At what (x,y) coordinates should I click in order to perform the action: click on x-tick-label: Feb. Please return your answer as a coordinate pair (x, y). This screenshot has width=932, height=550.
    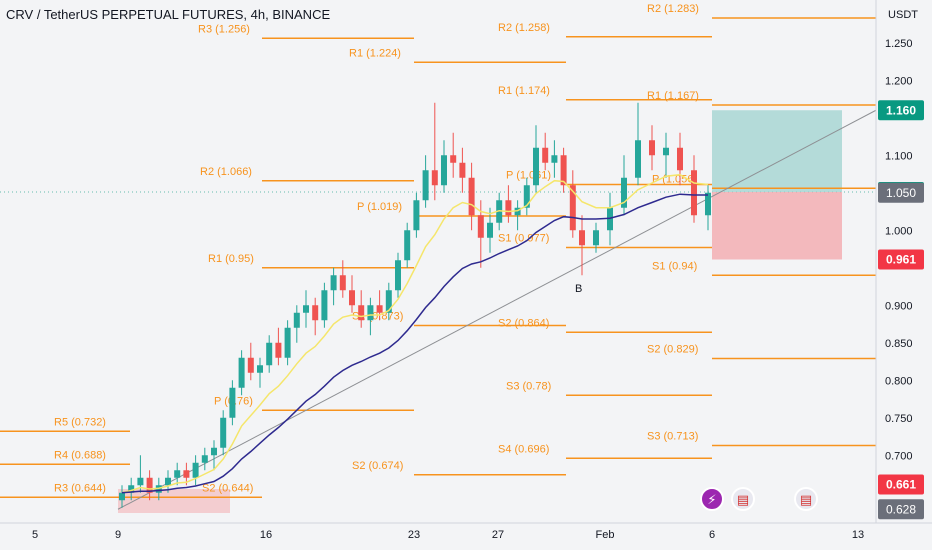
    Looking at the image, I should click on (605, 535).